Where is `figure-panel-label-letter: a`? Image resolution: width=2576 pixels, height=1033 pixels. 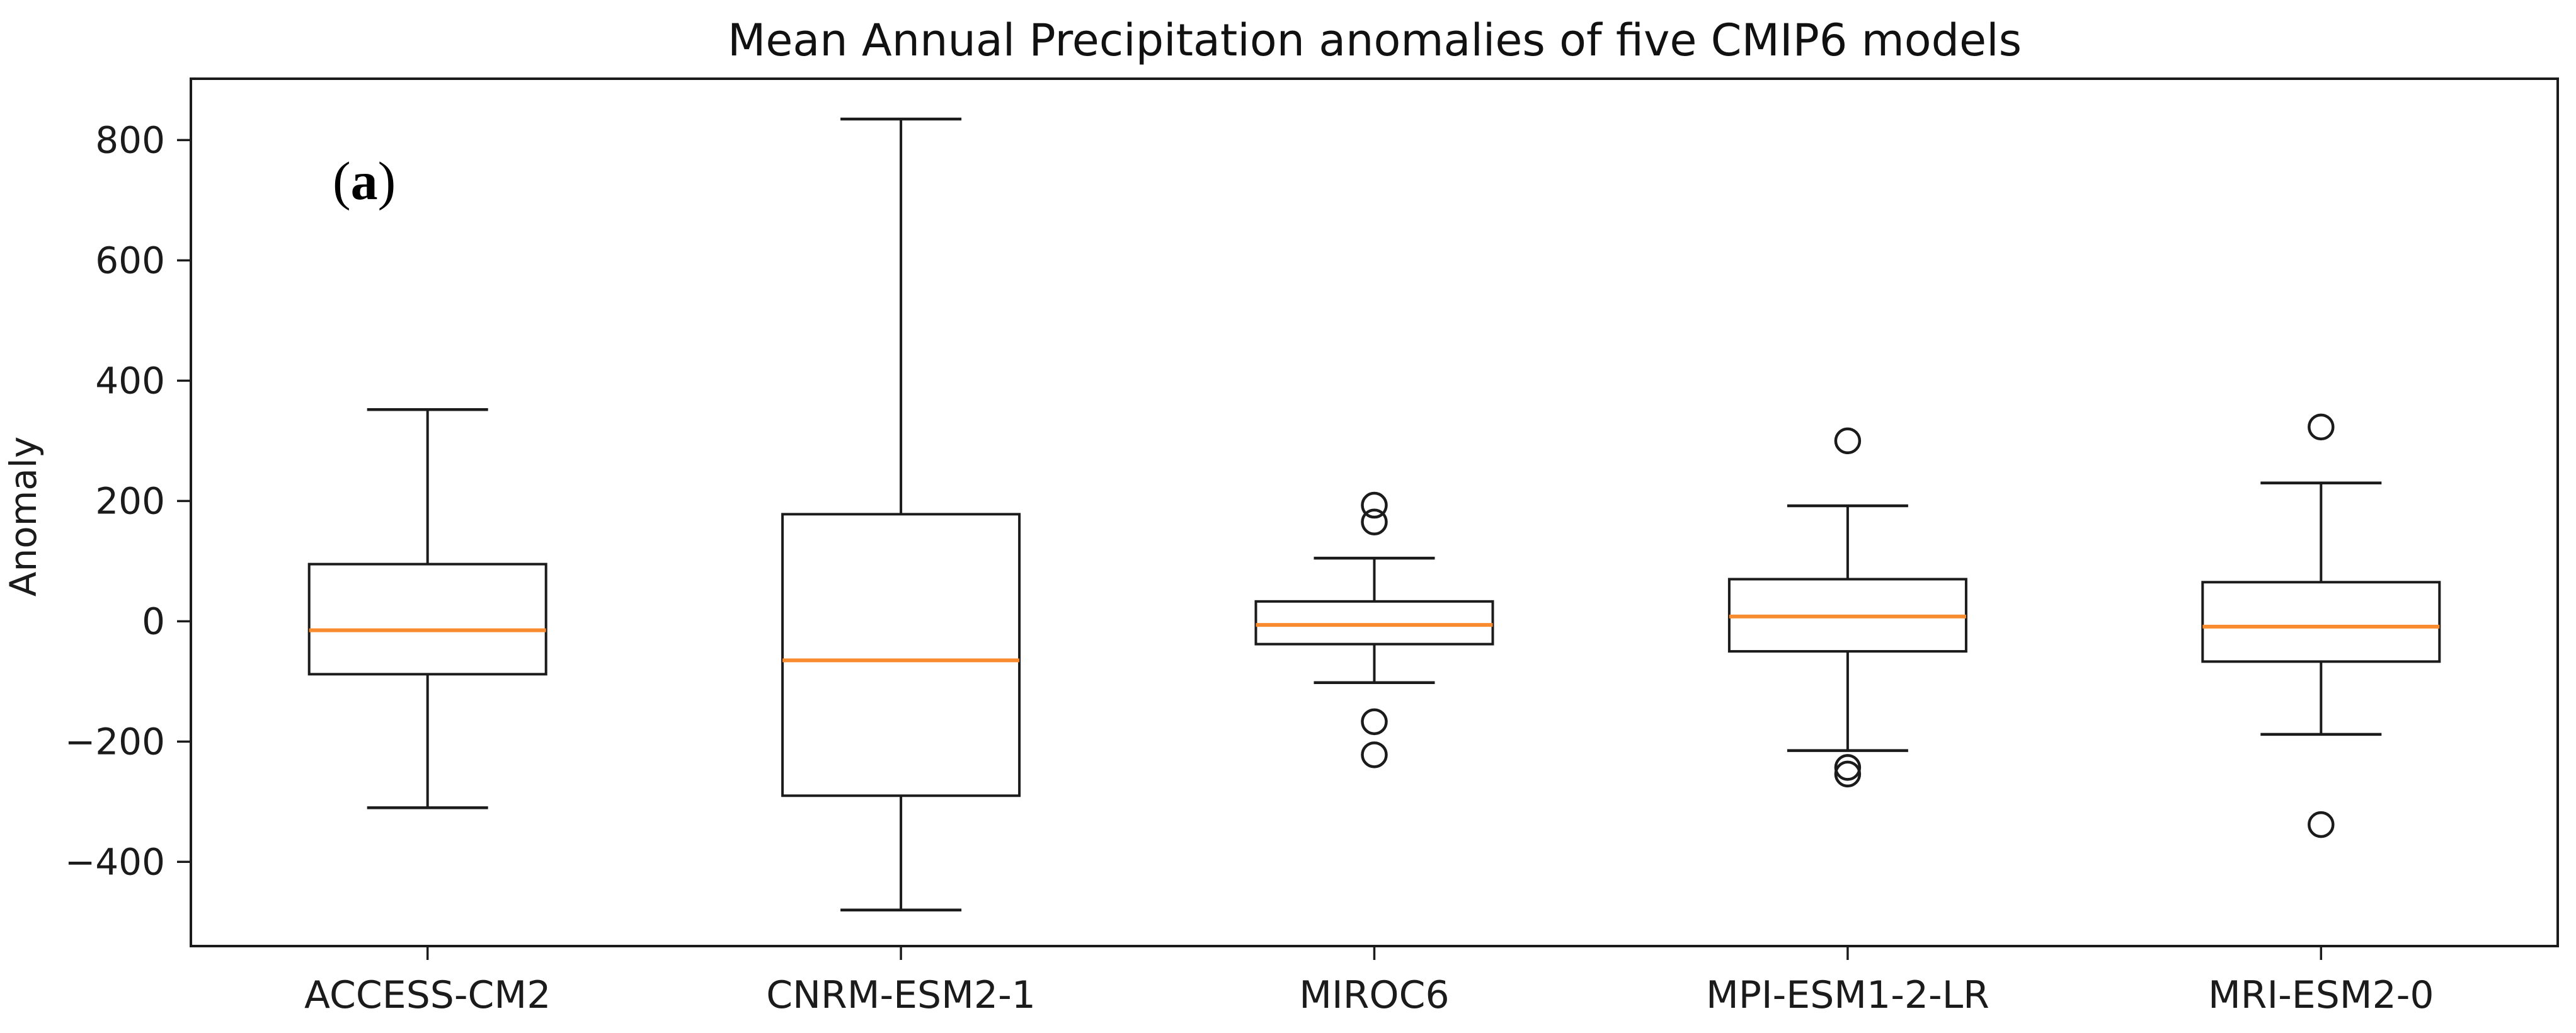
figure-panel-label-letter: a is located at coordinates (364, 181).